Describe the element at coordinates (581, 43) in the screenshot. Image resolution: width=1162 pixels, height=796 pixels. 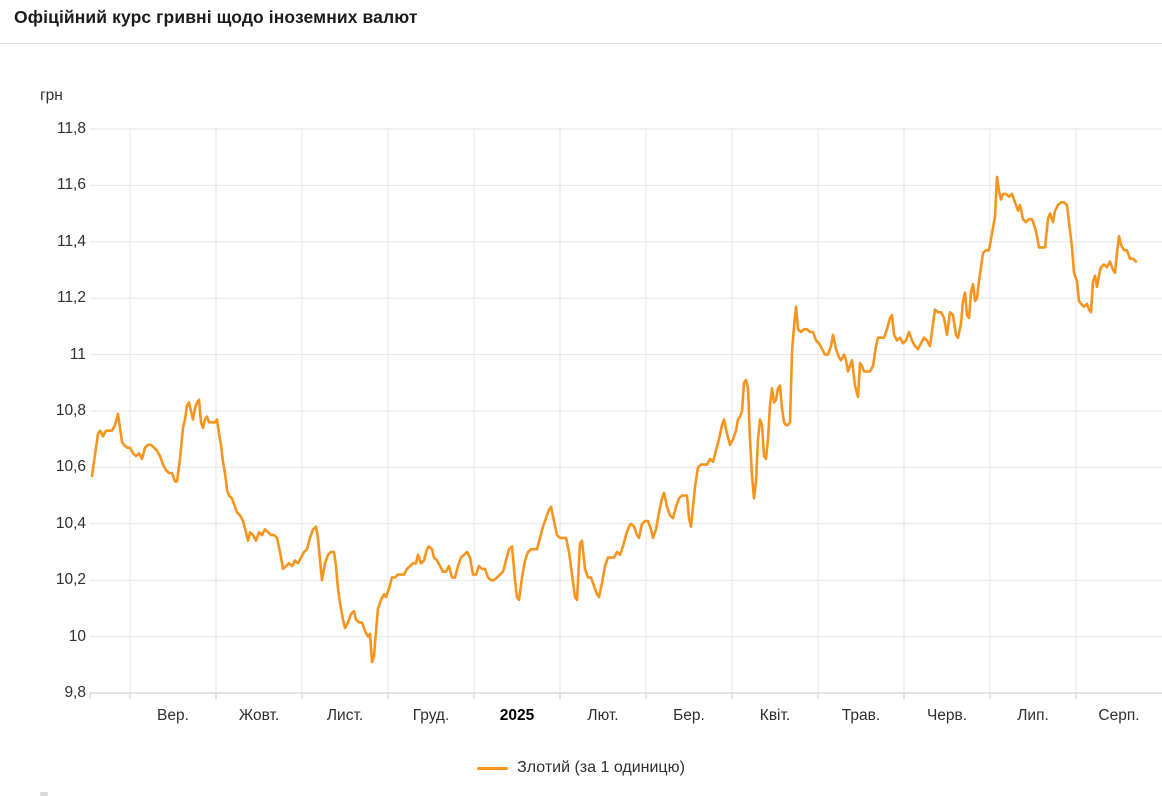
I see `title-divider` at that location.